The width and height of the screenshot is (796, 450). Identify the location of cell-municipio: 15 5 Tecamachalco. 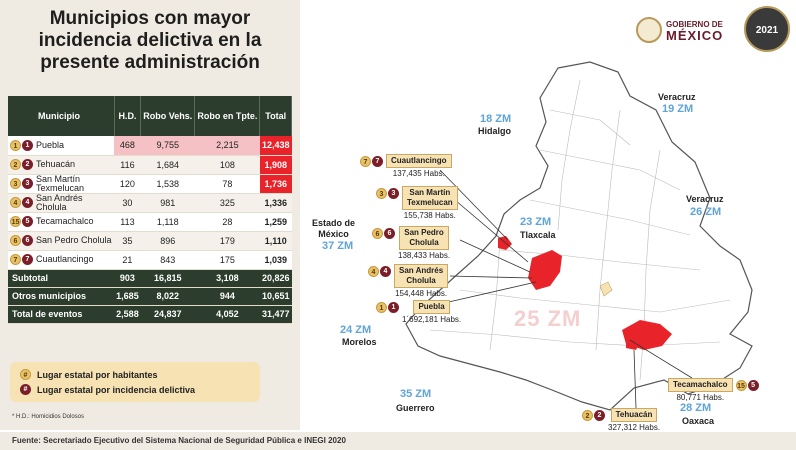
(61, 222).